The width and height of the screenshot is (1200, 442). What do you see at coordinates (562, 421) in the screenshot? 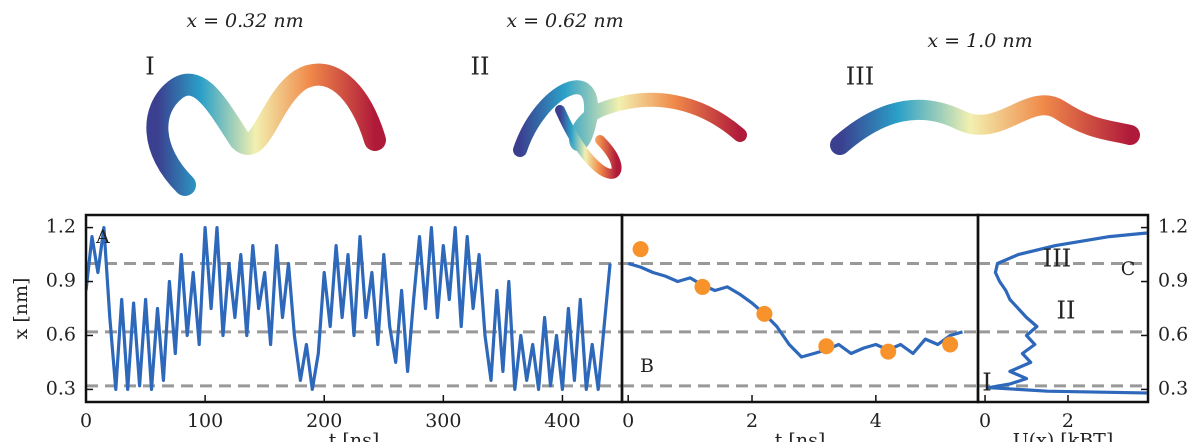
I see `x-tick-label: 400` at bounding box center [562, 421].